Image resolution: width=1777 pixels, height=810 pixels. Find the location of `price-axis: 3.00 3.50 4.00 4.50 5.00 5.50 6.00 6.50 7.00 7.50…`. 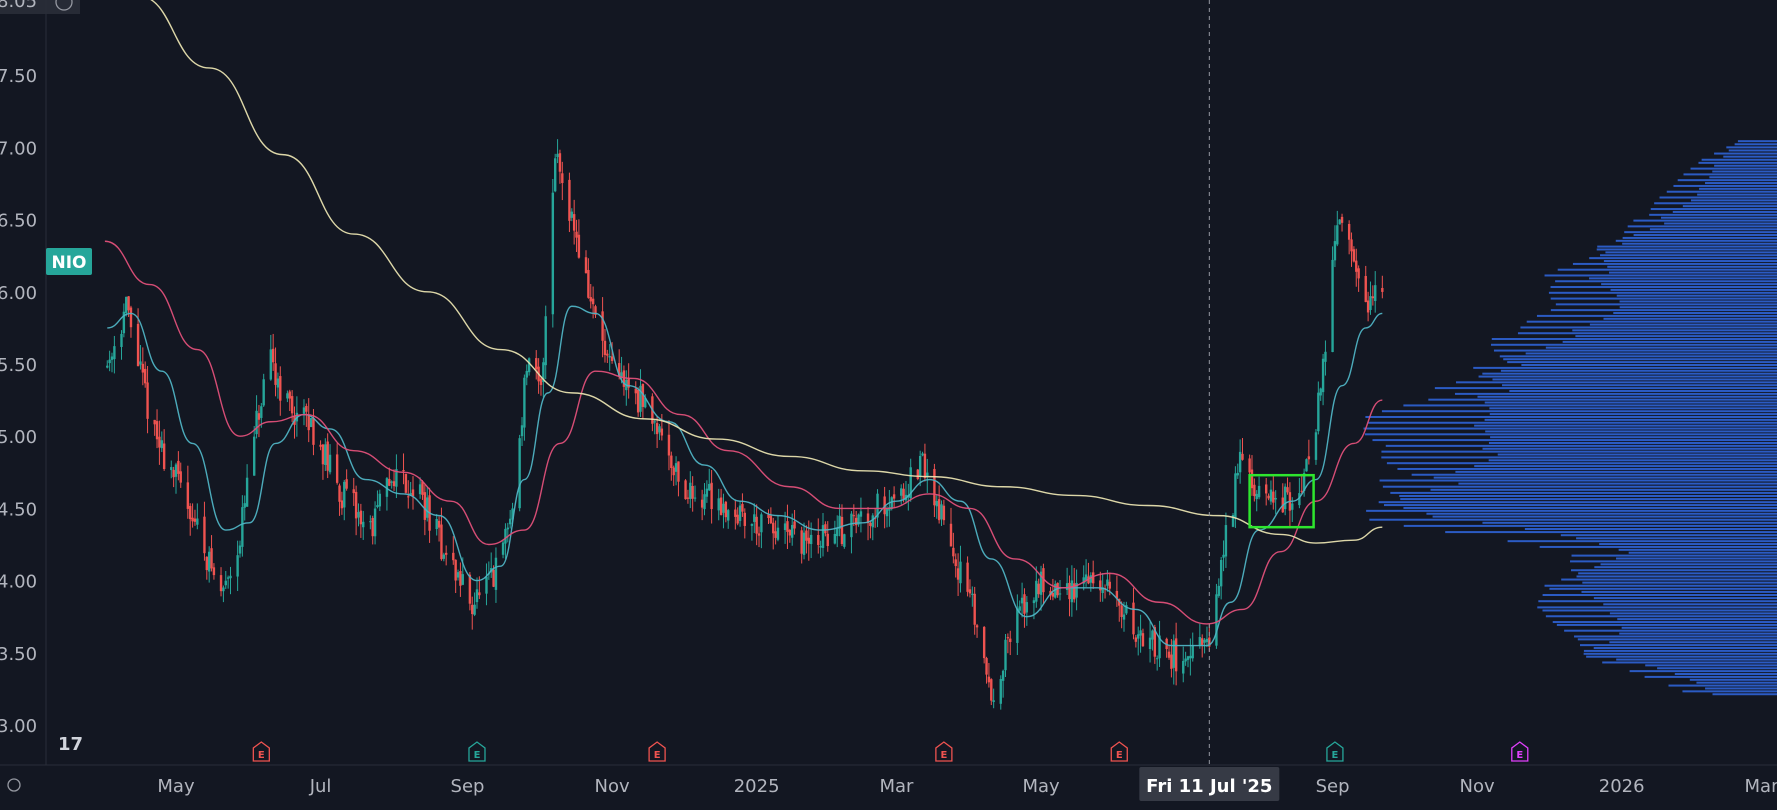

price-axis: 3.00 3.50 4.00 4.50 5.00 5.50 6.00 6.50 7.00 7.50… is located at coordinates (40, 368).